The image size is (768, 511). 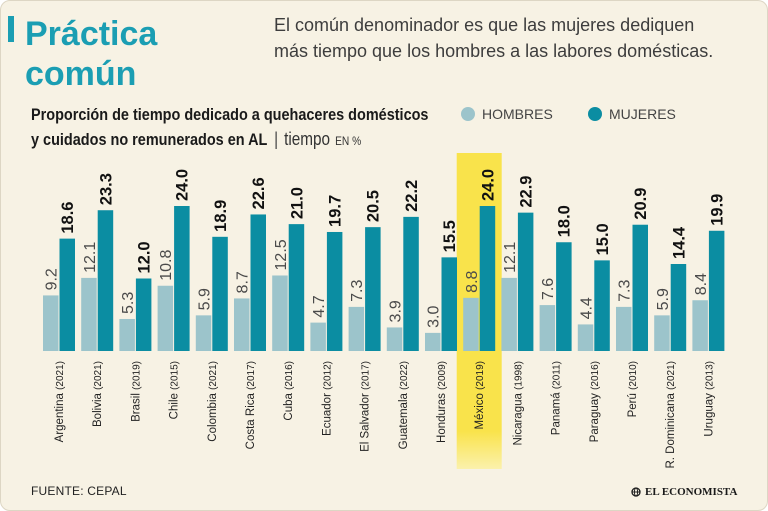 What do you see at coordinates (98, 300) in the screenshot?
I see `bar-group-bolivia: 12.1 23.3 Bolivia (2021)` at bounding box center [98, 300].